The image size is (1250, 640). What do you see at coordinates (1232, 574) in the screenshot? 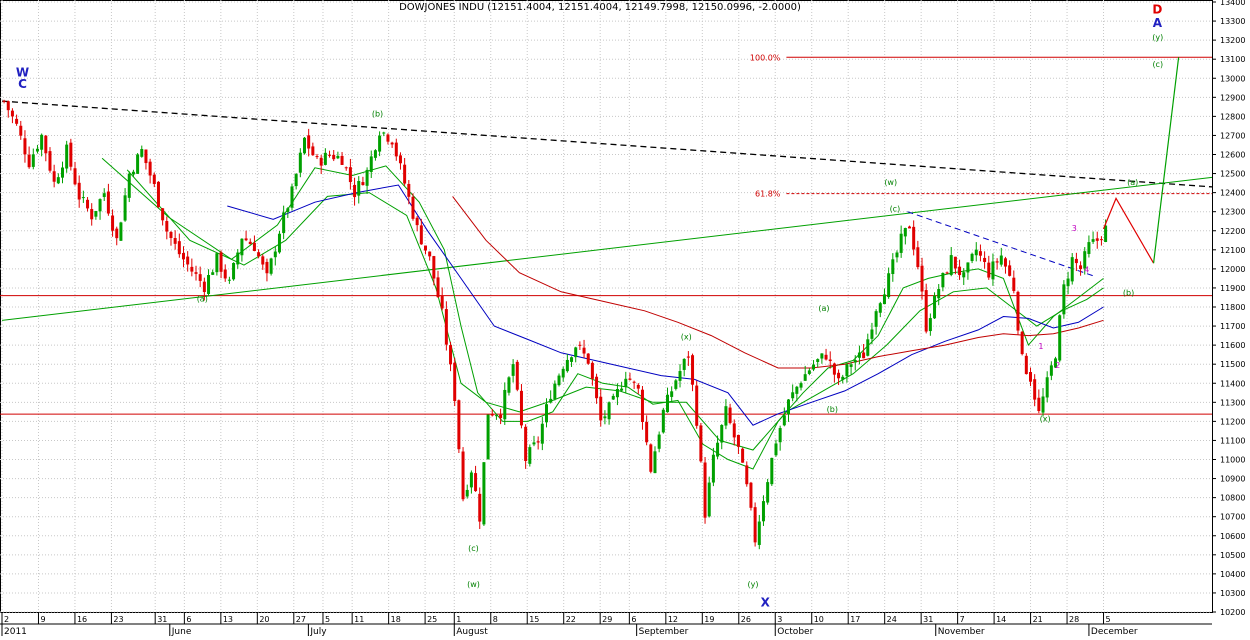
I see `y-tick-label: 10400` at bounding box center [1232, 574].